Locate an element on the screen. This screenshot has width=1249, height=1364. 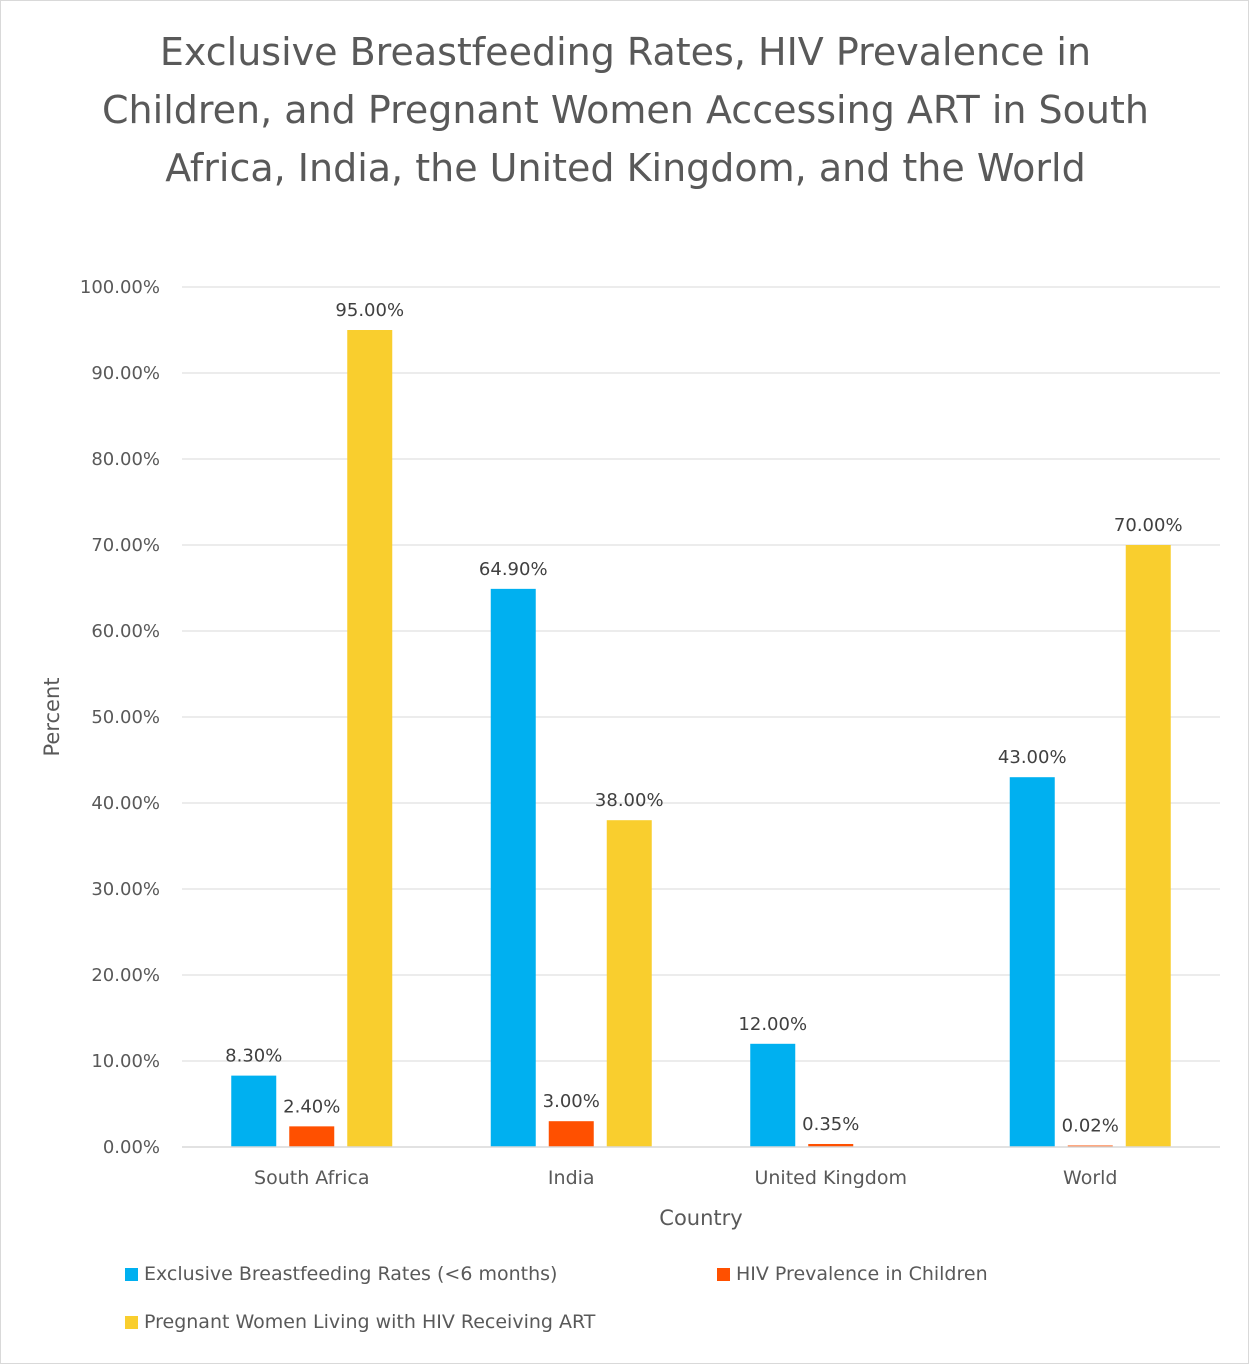
y-tick-label: 50.00% is located at coordinates (125, 717).